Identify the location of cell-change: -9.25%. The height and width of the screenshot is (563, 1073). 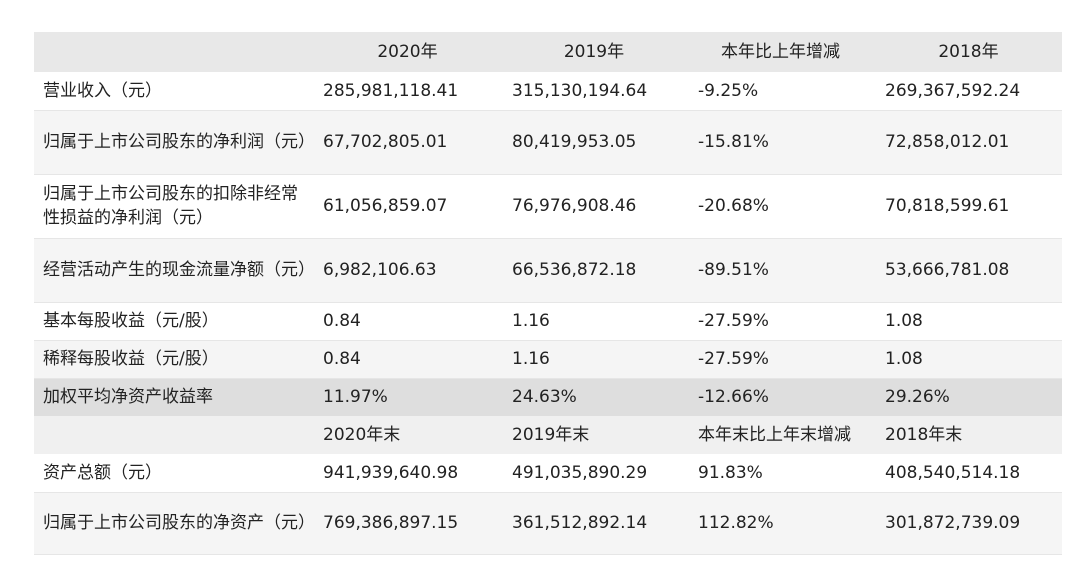
(728, 90).